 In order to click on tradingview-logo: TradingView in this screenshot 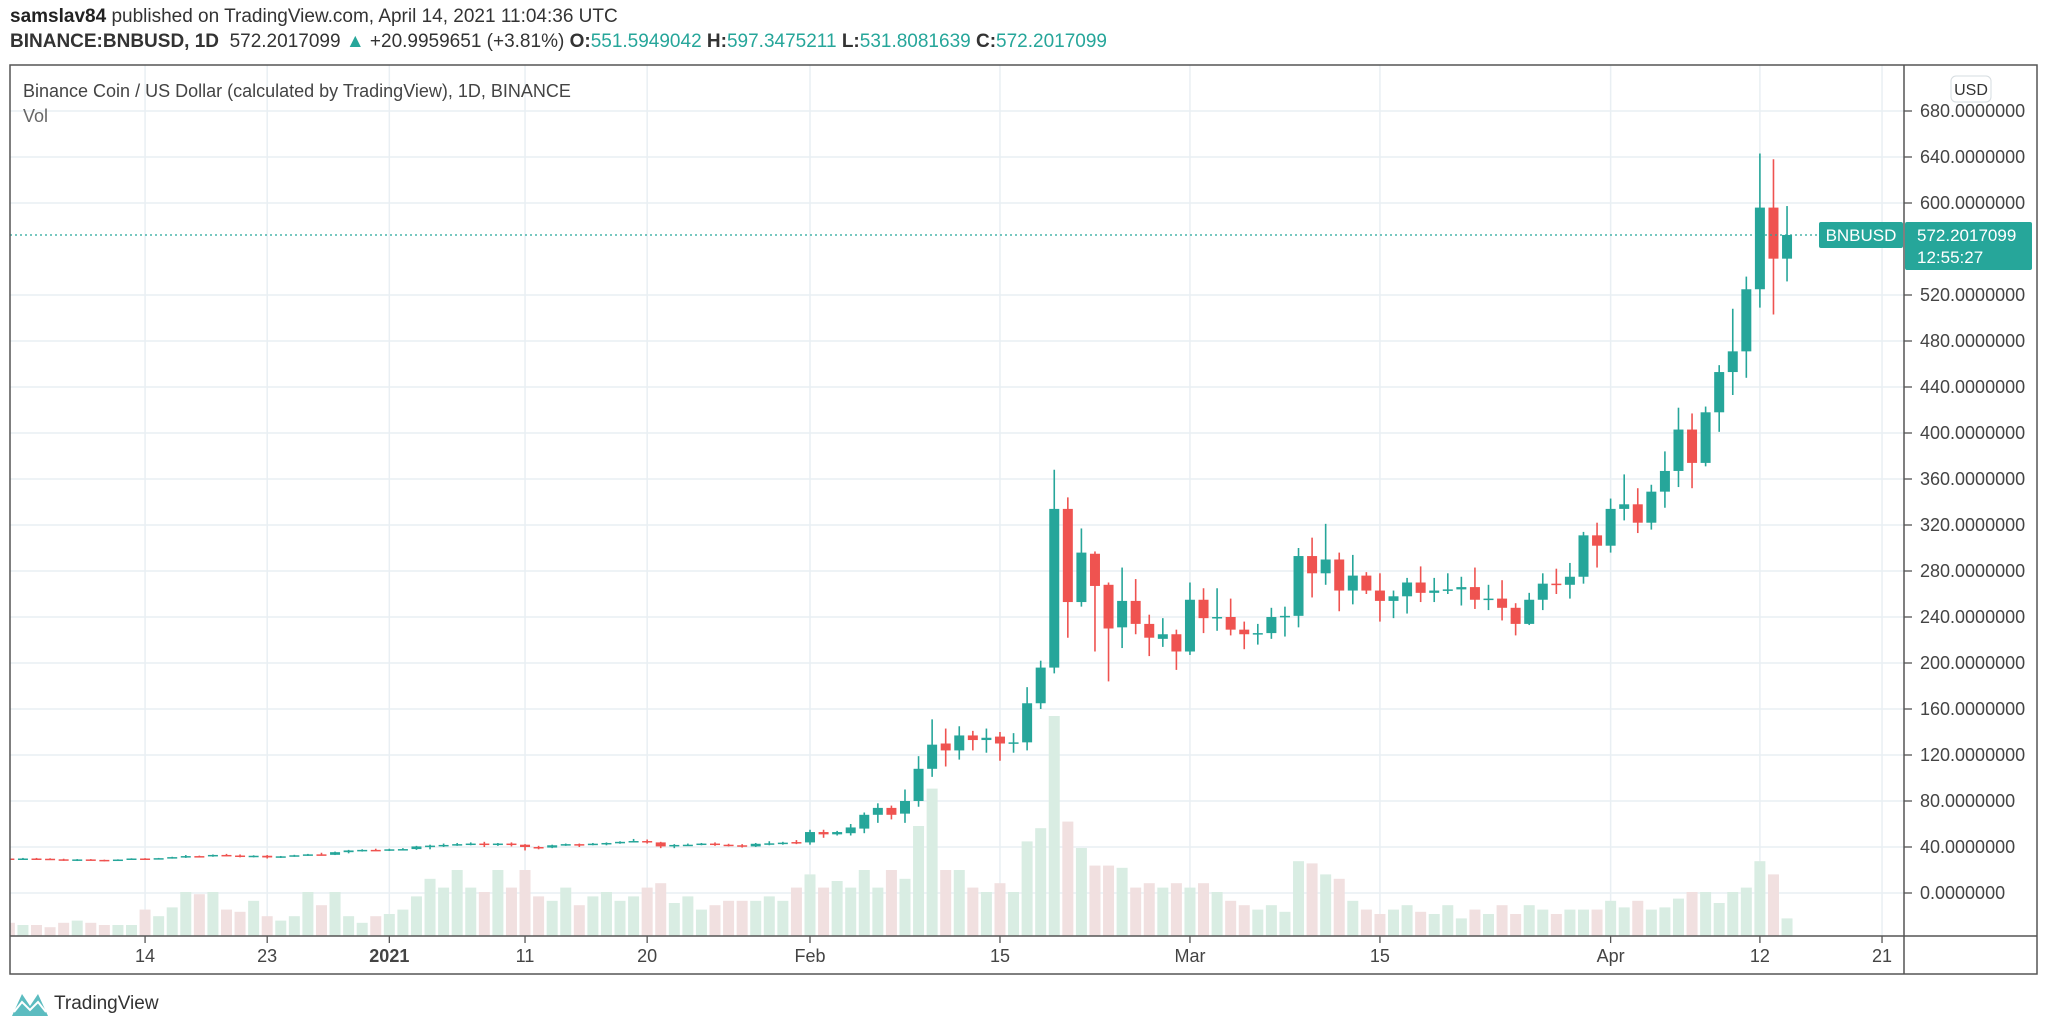, I will do `click(84, 1004)`.